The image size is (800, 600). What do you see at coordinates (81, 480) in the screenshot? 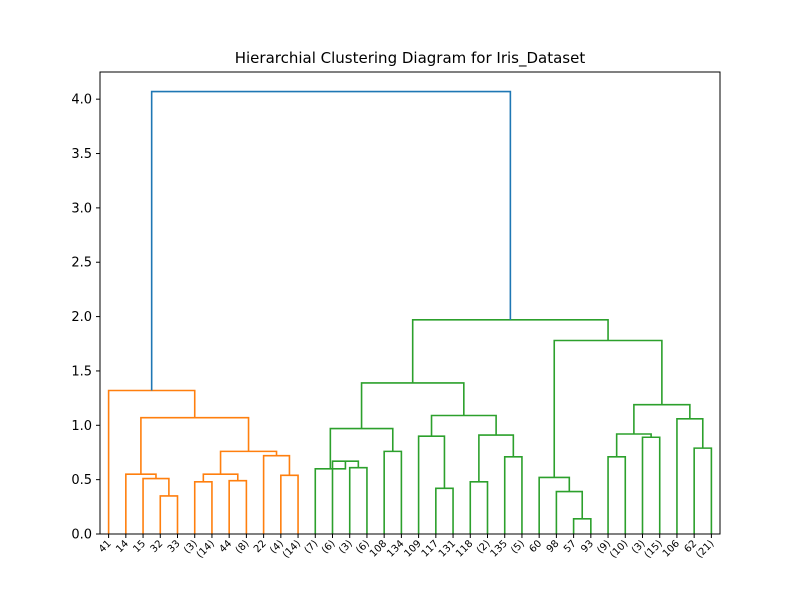
I see `y-tick-label: 0.5` at bounding box center [81, 480].